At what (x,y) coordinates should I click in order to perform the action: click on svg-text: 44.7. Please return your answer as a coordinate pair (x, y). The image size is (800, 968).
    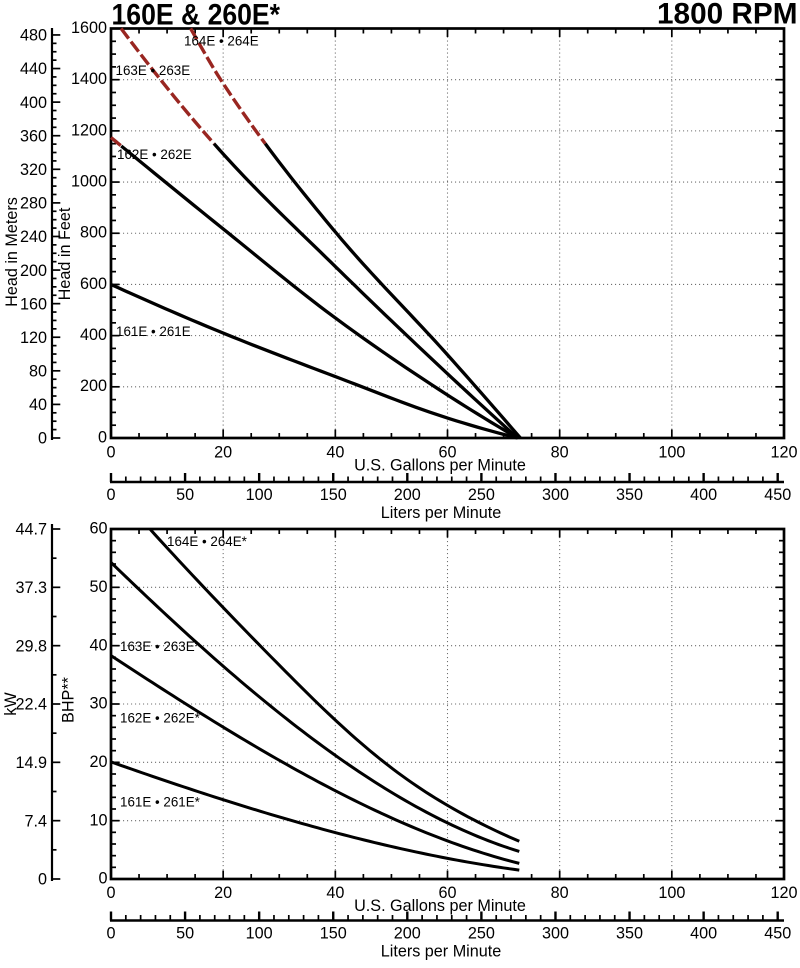
    Looking at the image, I should click on (31, 530).